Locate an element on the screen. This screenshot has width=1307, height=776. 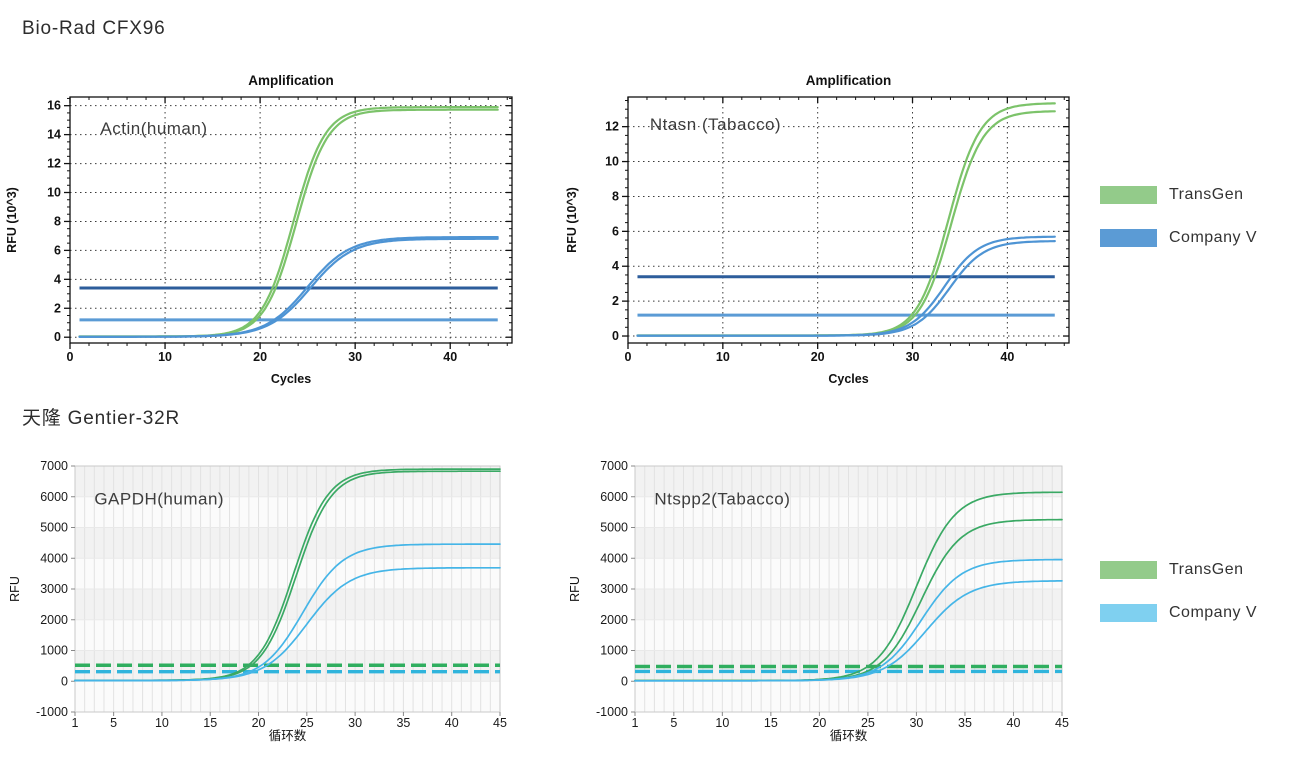
x-tick-label: 35 is located at coordinates (403, 723).